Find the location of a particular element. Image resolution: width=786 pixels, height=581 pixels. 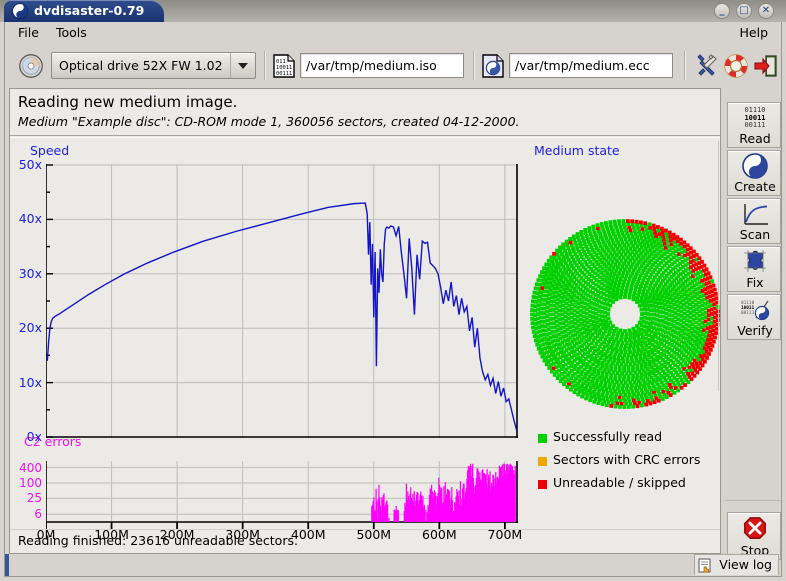

drive-select: Optical drive 52X FW 1.02 is located at coordinates (153, 65).